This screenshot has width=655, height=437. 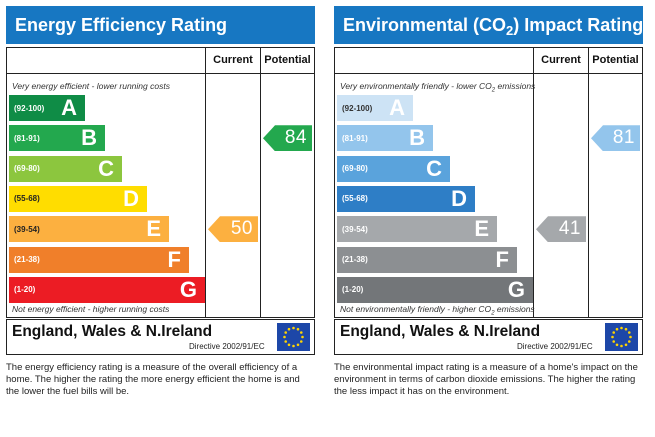 I want to click on energy-potential-rating: 84, so click(x=287, y=138).